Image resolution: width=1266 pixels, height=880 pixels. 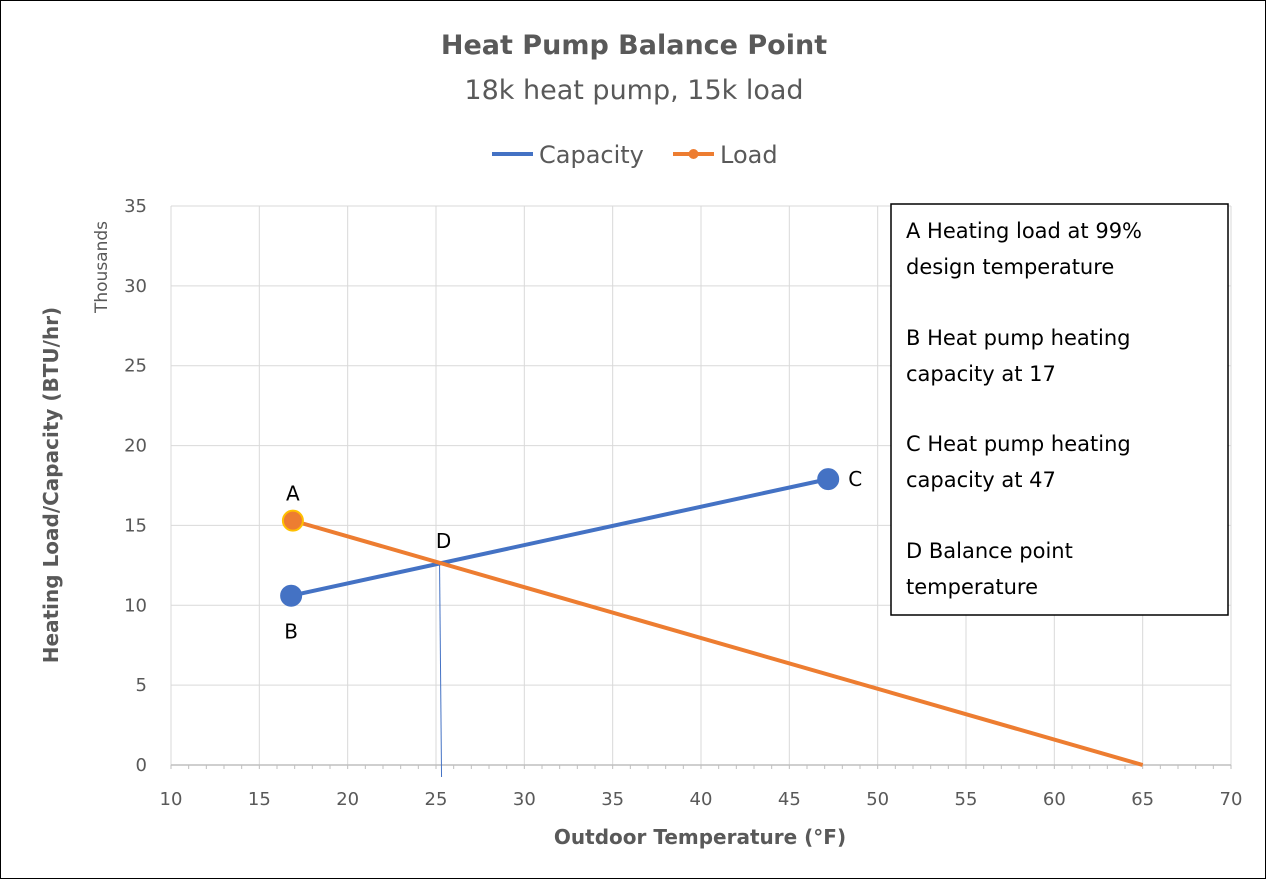 What do you see at coordinates (135, 446) in the screenshot?
I see `y-tick-label: 20` at bounding box center [135, 446].